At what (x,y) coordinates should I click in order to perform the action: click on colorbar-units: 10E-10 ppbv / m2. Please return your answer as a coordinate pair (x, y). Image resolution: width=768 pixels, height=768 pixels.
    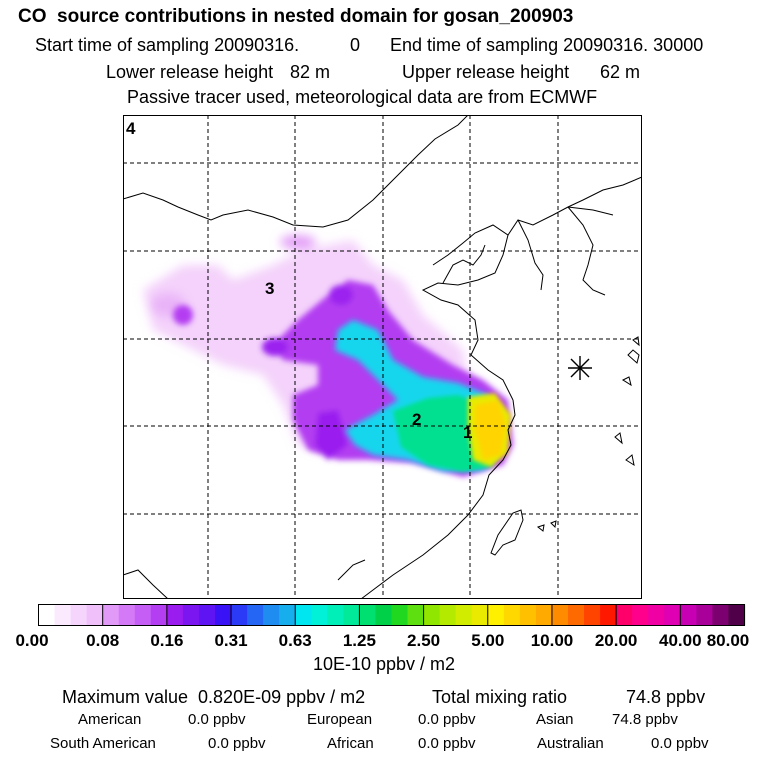
    Looking at the image, I should click on (384, 664).